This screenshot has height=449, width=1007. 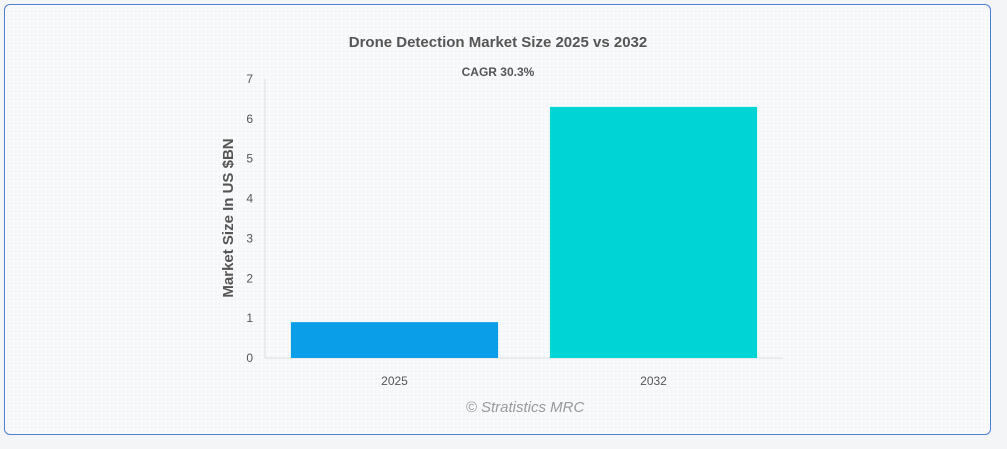 I want to click on x-ticks: 2025 2032, so click(x=524, y=381).